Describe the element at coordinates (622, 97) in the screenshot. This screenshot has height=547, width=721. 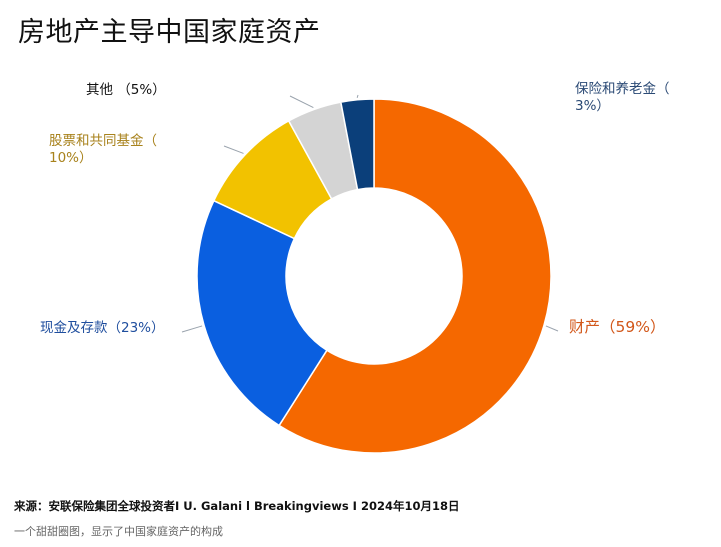
I see `slice-label: 保险和养老金（ 3%）` at that location.